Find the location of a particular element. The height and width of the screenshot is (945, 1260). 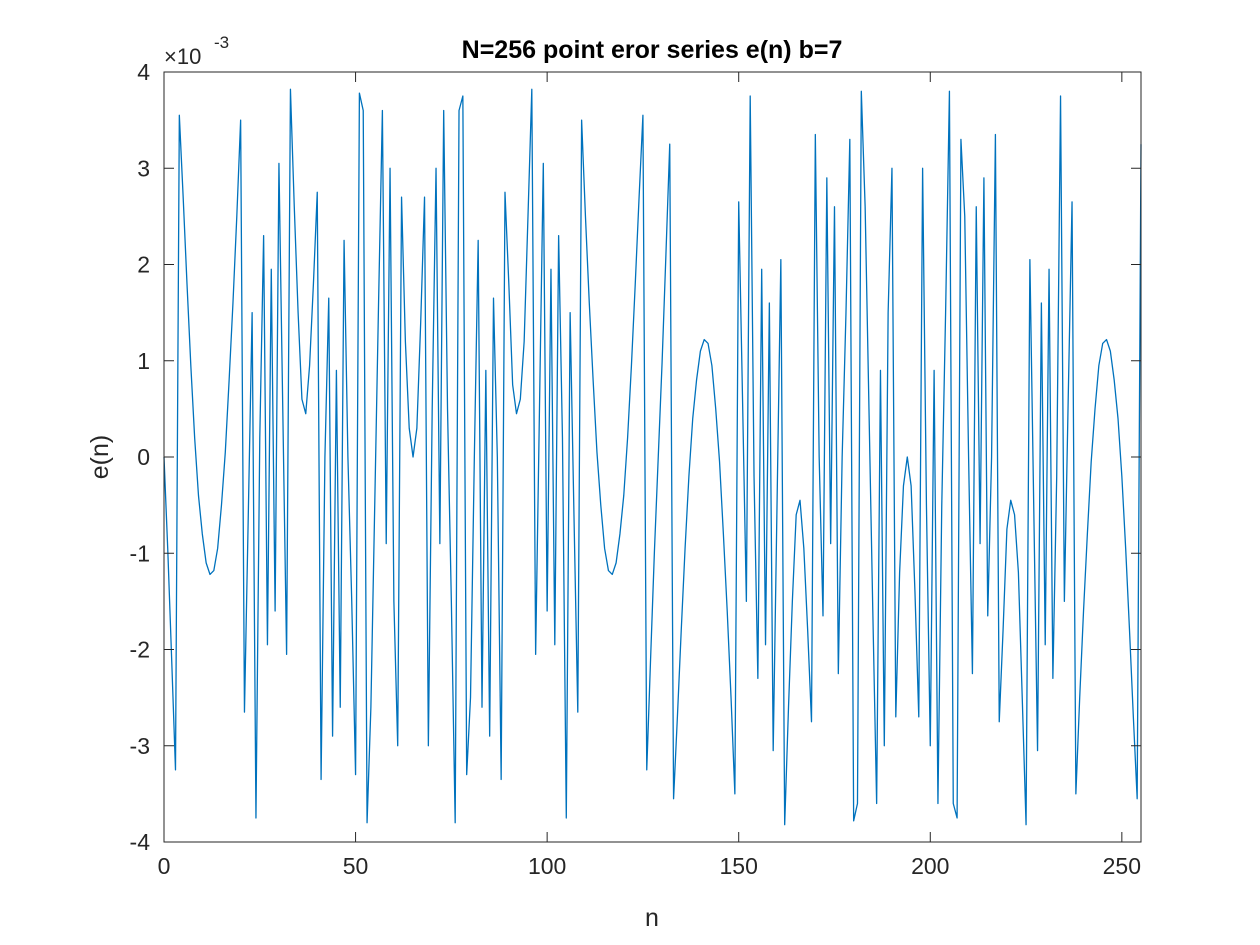

y-tick-label-7: 3 is located at coordinates (143, 168).